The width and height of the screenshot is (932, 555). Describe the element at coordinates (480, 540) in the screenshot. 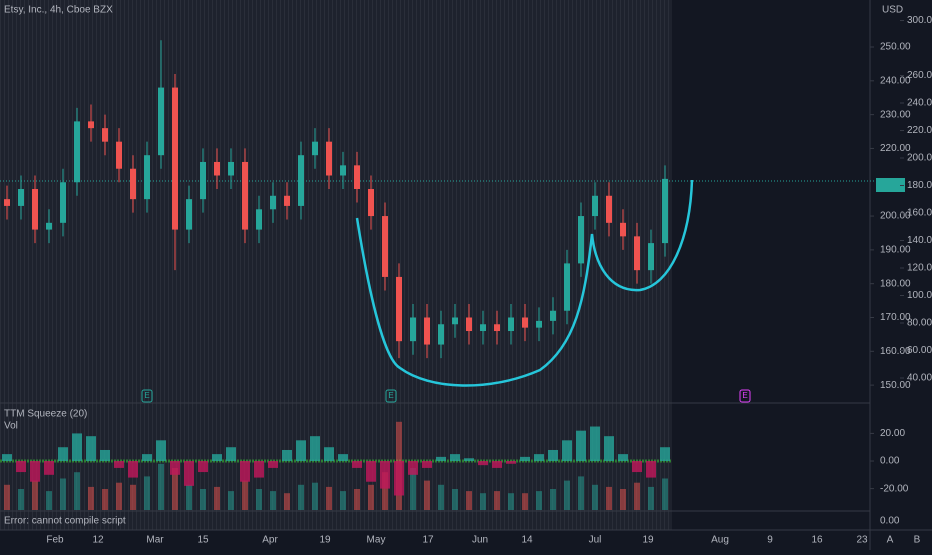

I see `x-tick-label: Jun` at that location.